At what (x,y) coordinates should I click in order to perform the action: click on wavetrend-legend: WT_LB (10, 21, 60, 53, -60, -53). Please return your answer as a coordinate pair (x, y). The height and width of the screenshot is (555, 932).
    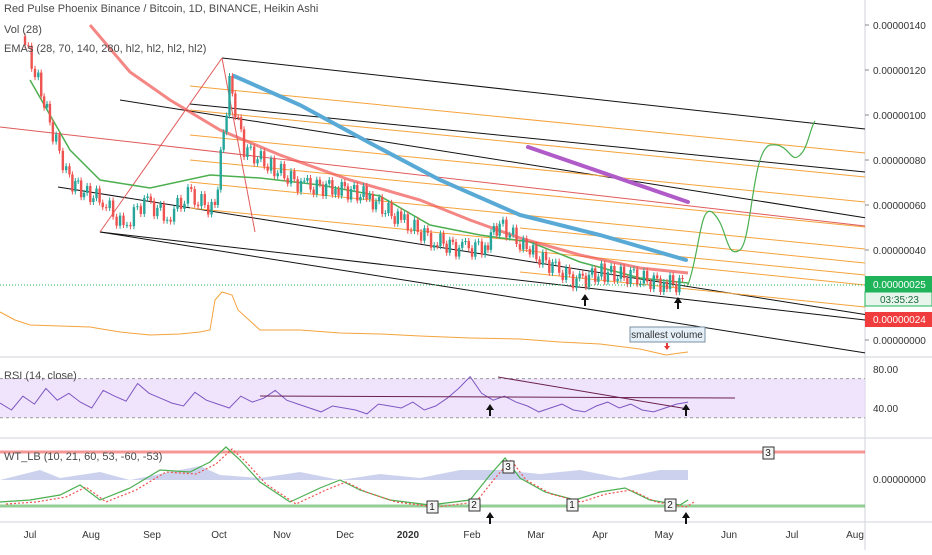
    Looking at the image, I should click on (83, 457).